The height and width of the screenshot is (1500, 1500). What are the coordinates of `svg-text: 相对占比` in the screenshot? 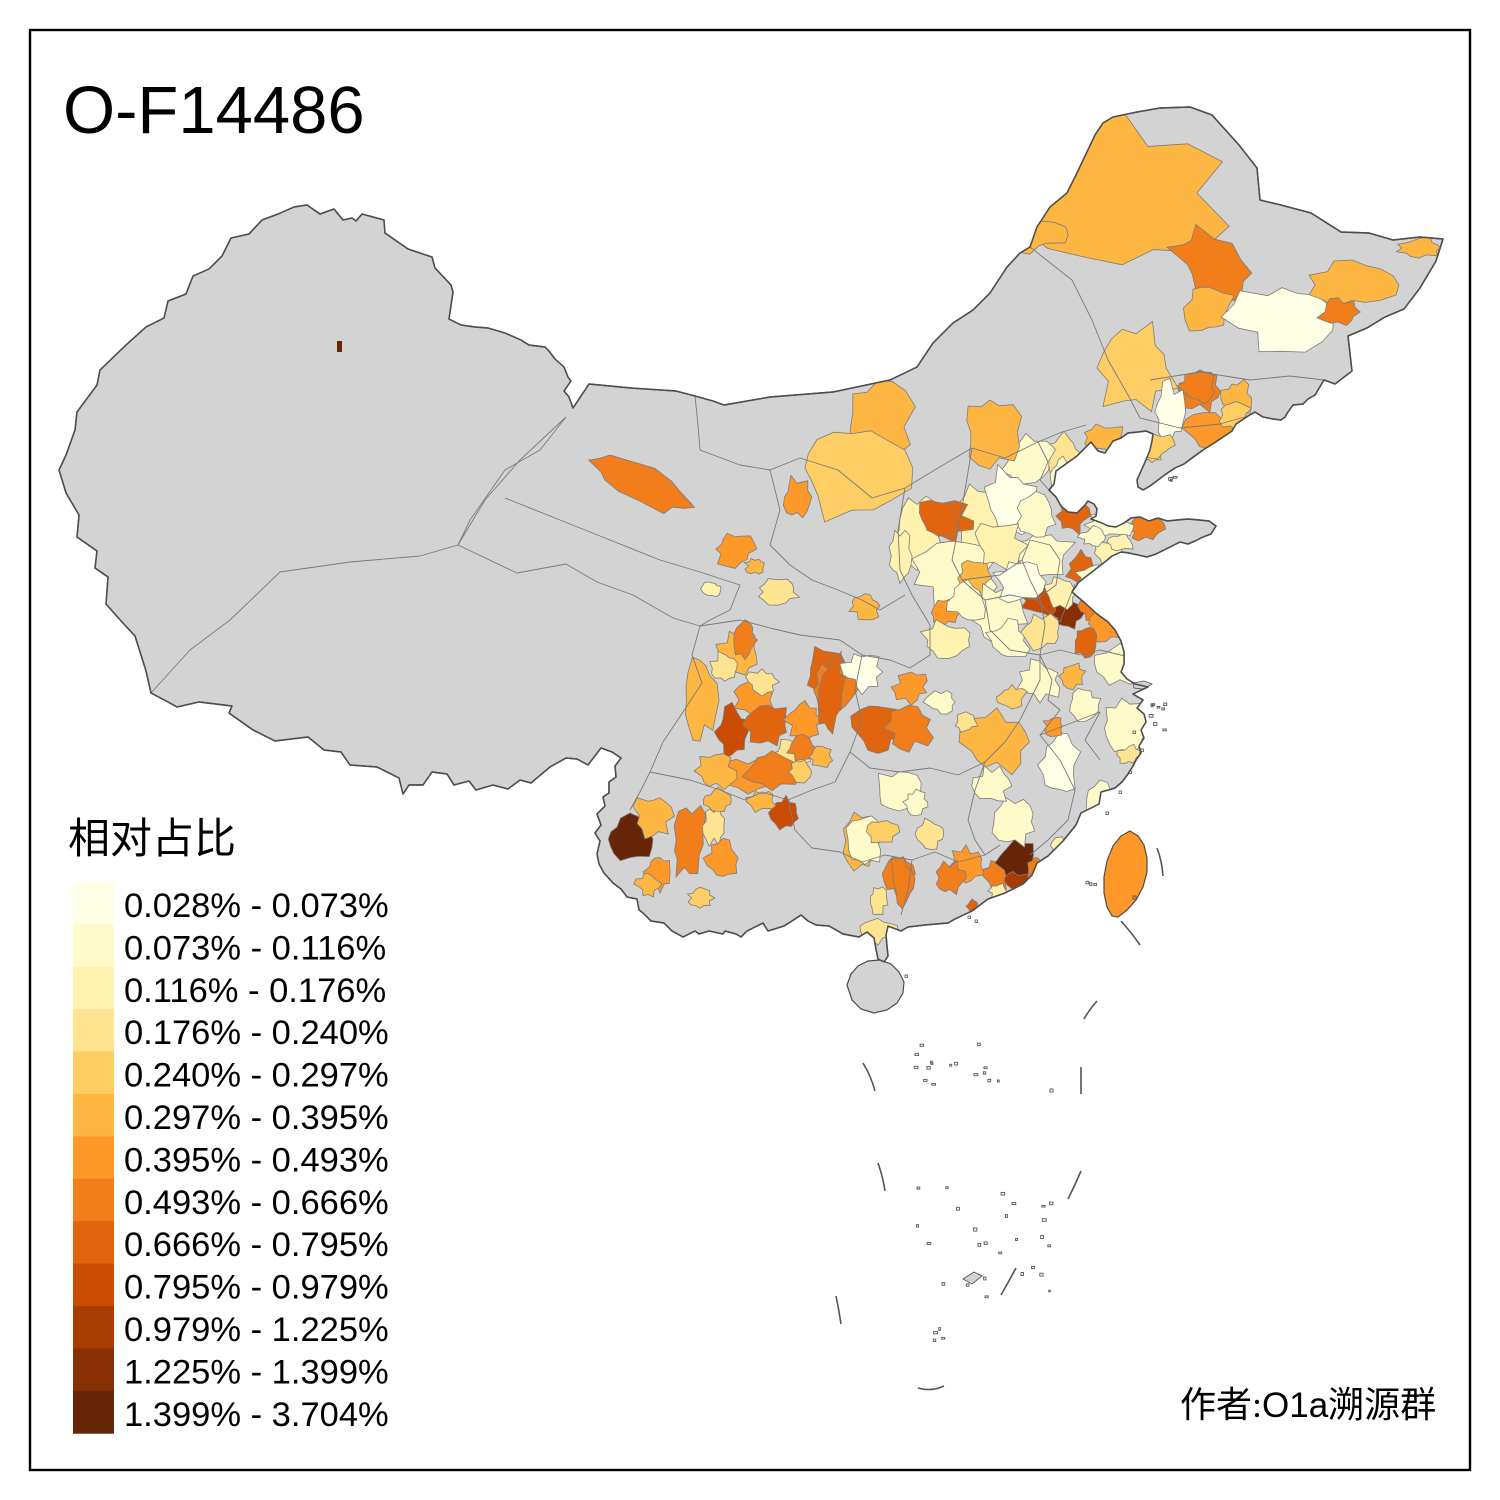 It's located at (152, 840).